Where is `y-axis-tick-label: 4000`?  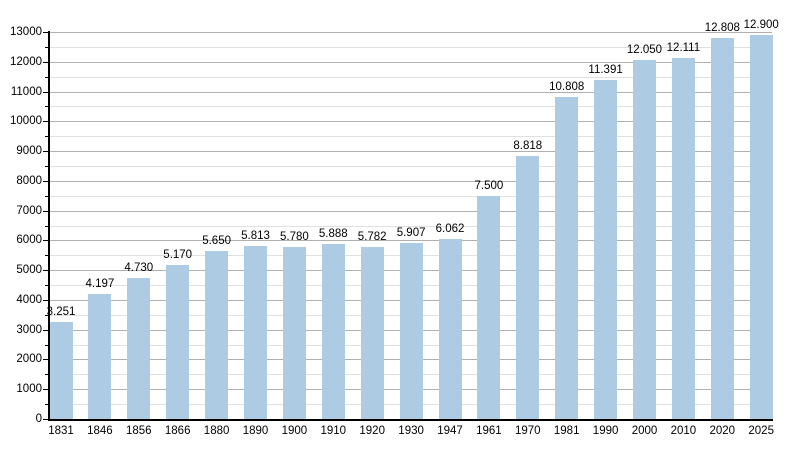 y-axis-tick-label: 4000 is located at coordinates (29, 299).